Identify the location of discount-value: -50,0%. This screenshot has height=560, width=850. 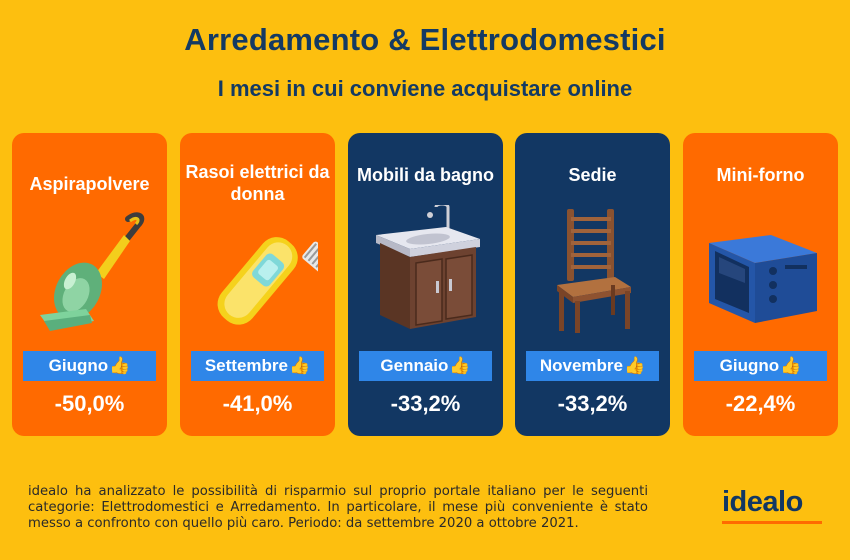
(89, 403).